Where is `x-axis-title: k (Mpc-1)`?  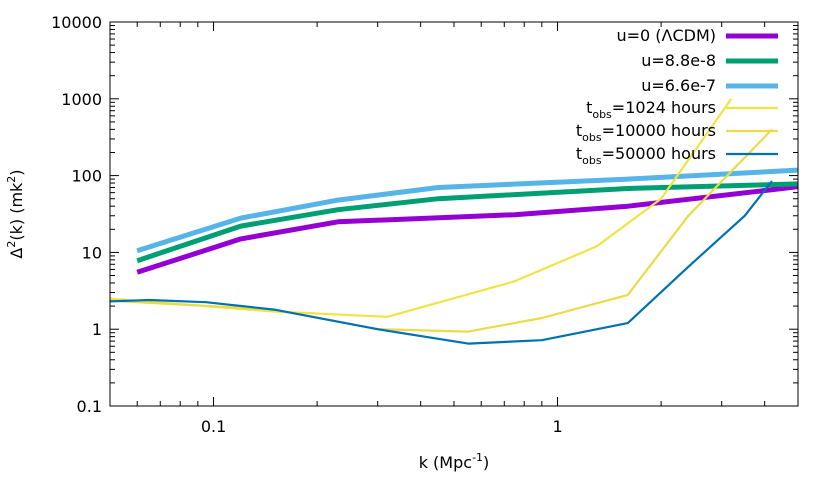
x-axis-title: k (Mpc-1) is located at coordinates (454, 461).